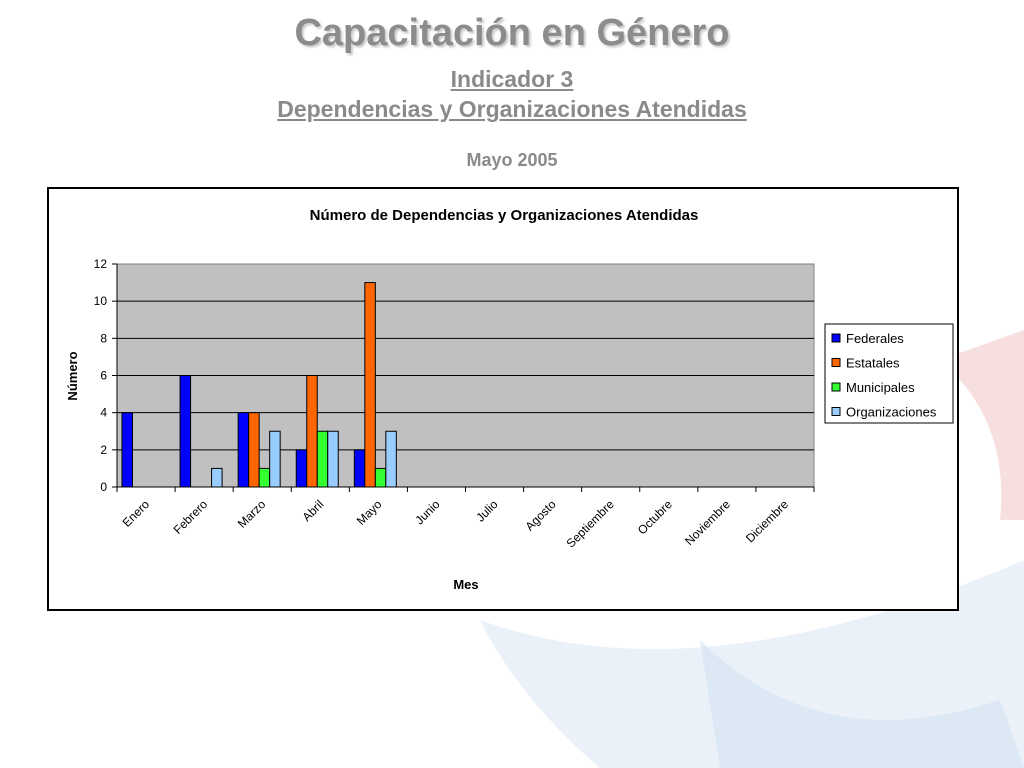 This screenshot has width=1024, height=768. Describe the element at coordinates (217, 477) in the screenshot. I see `bar-organizaciones-febrero` at that location.